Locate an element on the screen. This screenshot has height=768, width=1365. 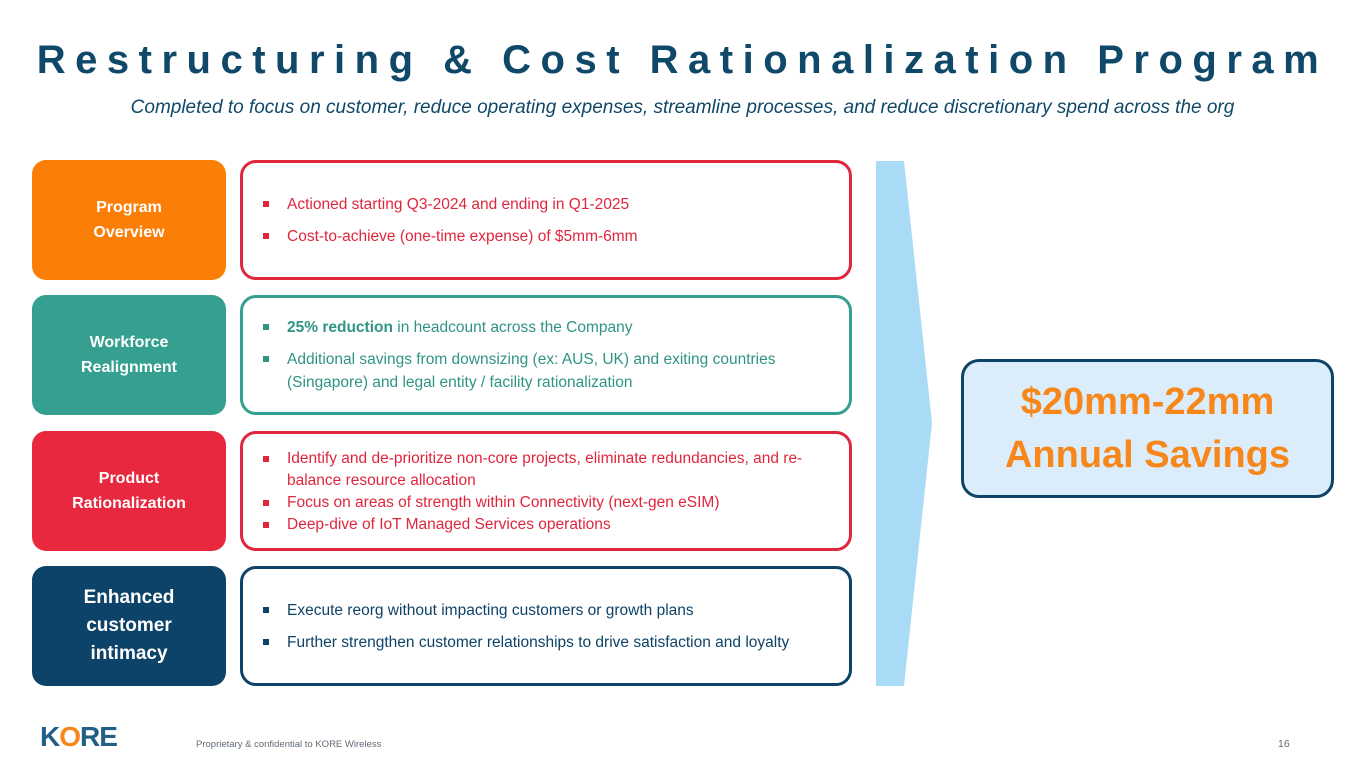
label-product-rationalization: Product Rationalization is located at coordinates (129, 491).